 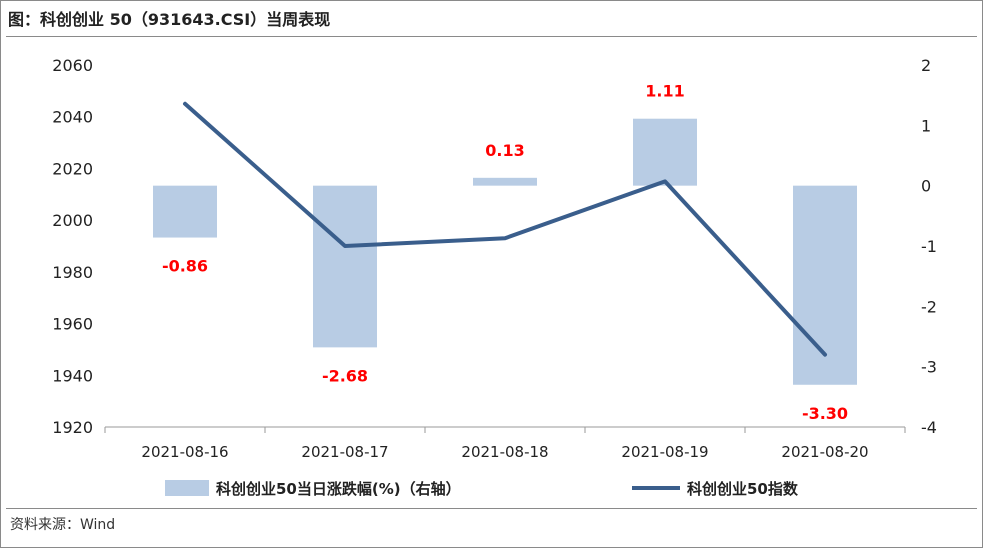 What do you see at coordinates (926, 186) in the screenshot?
I see `y-right-tick-label: 0` at bounding box center [926, 186].